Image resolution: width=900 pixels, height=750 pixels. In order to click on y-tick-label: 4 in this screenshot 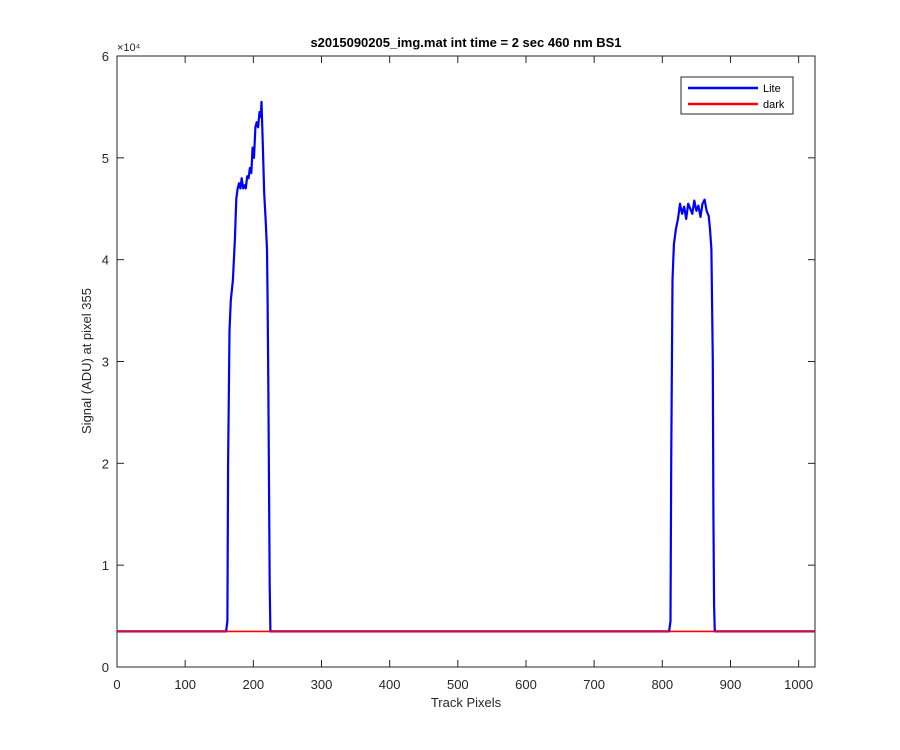, I will do `click(105, 260)`.